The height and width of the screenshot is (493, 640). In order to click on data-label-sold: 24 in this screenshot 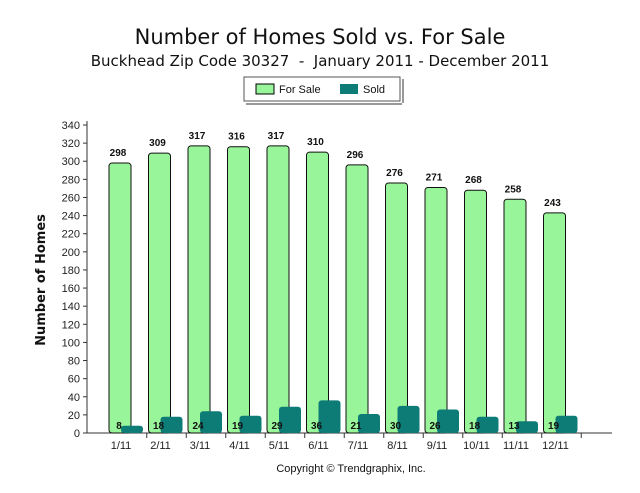, I will do `click(198, 426)`.